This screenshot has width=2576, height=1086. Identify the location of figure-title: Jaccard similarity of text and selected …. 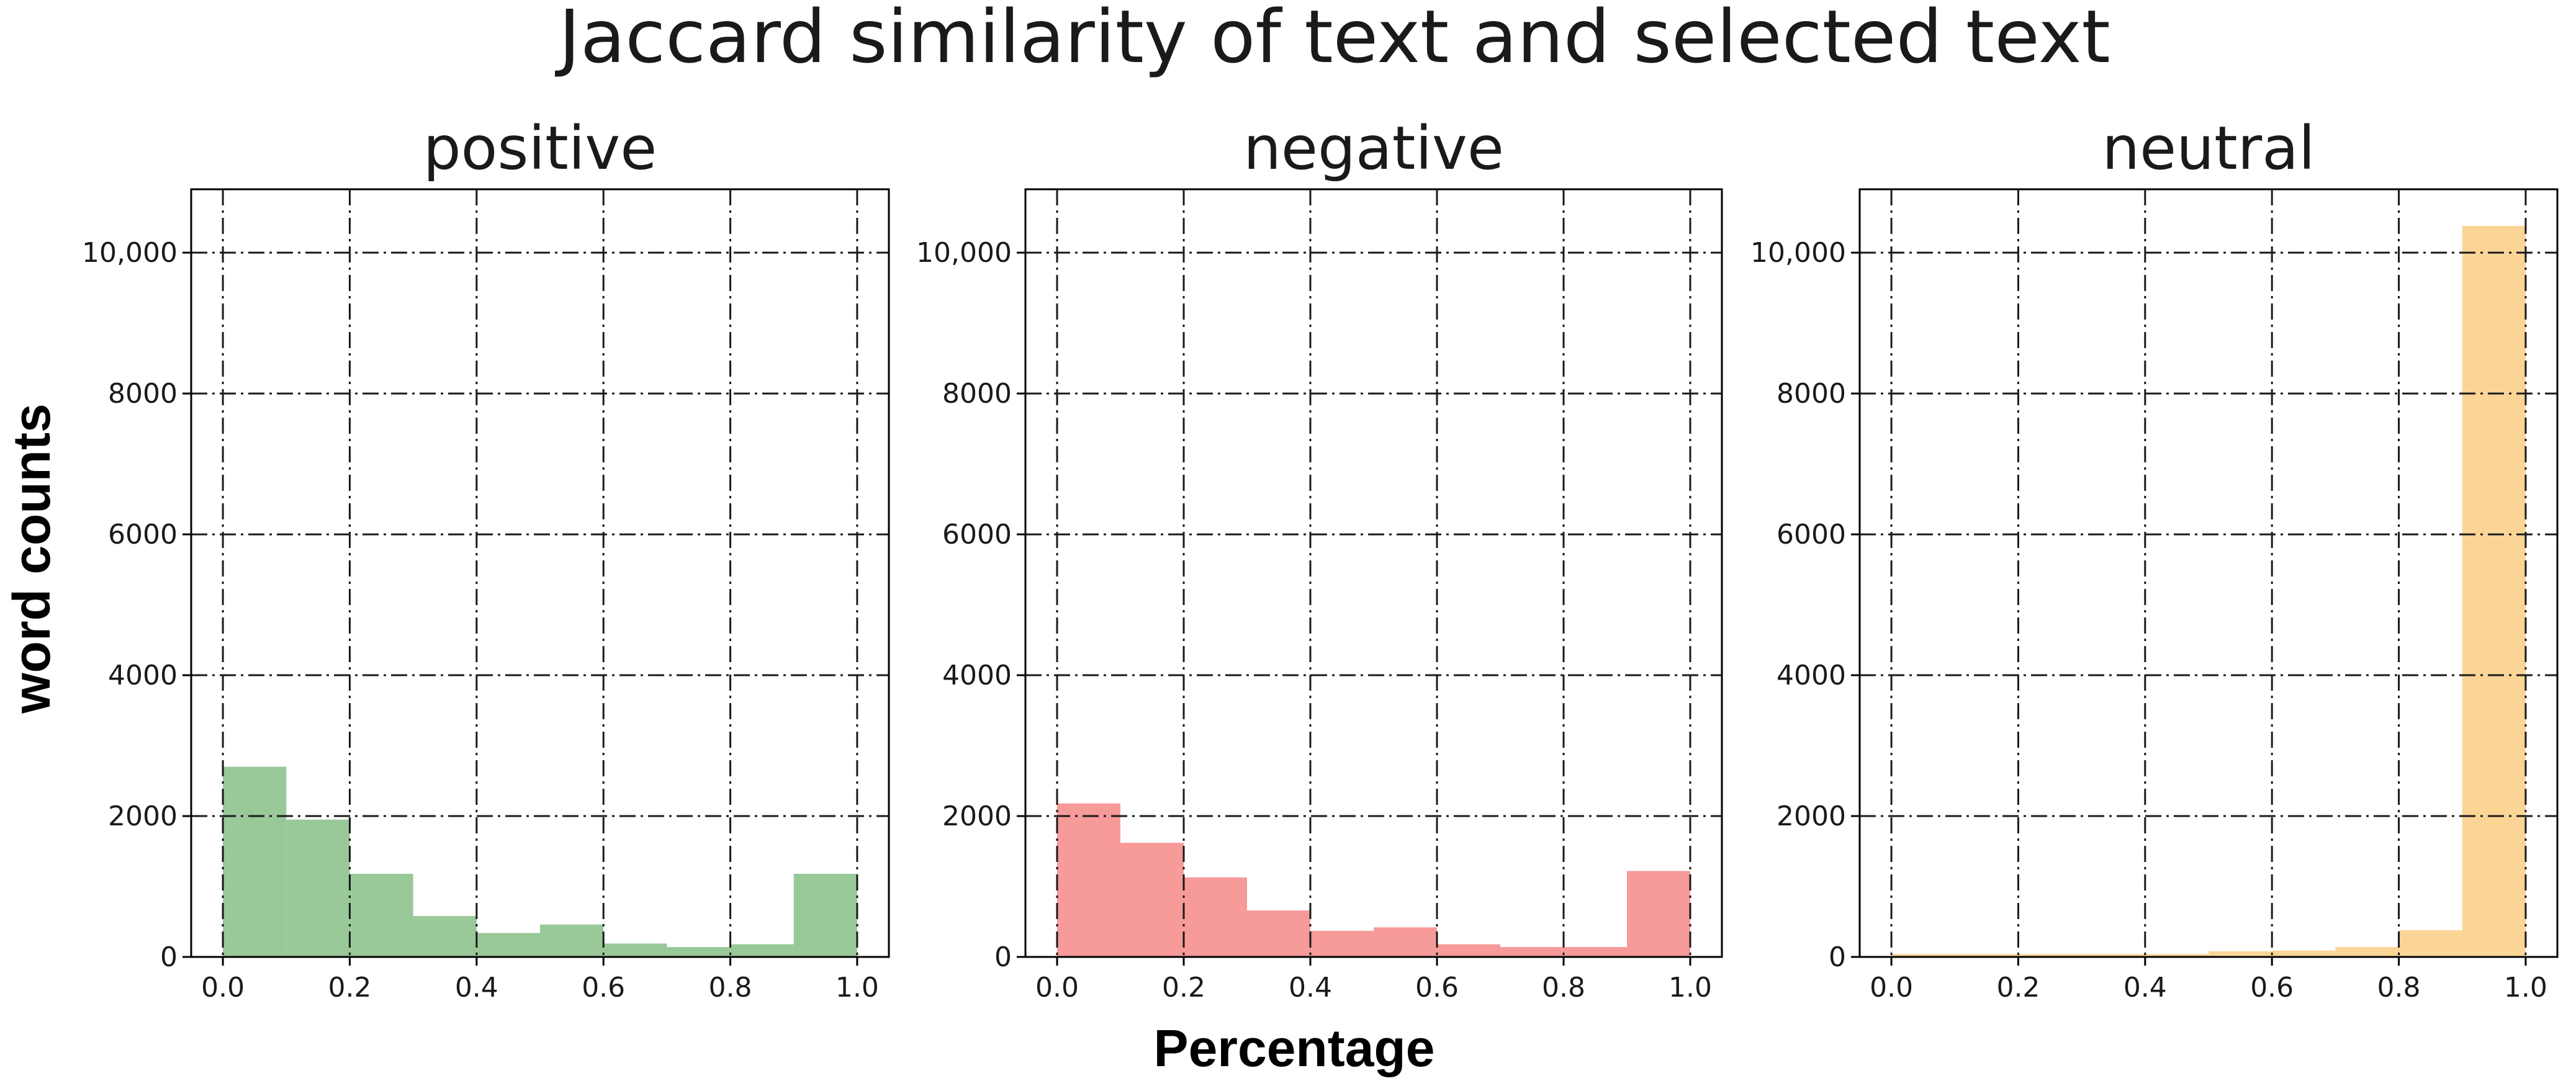
(1332, 39).